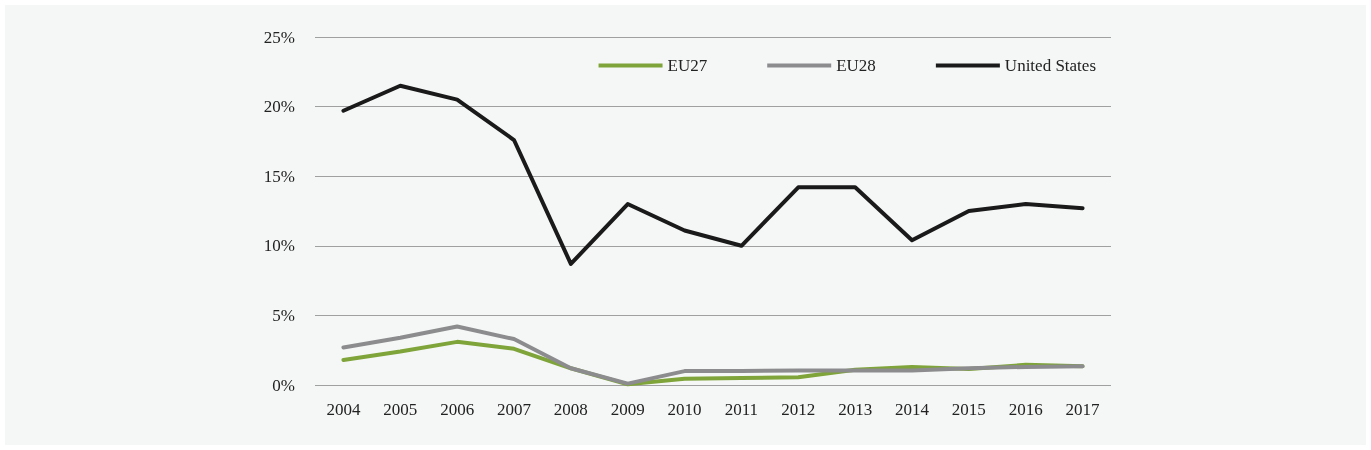  Describe the element at coordinates (279, 37) in the screenshot. I see `y-tick-label: 25%` at that location.